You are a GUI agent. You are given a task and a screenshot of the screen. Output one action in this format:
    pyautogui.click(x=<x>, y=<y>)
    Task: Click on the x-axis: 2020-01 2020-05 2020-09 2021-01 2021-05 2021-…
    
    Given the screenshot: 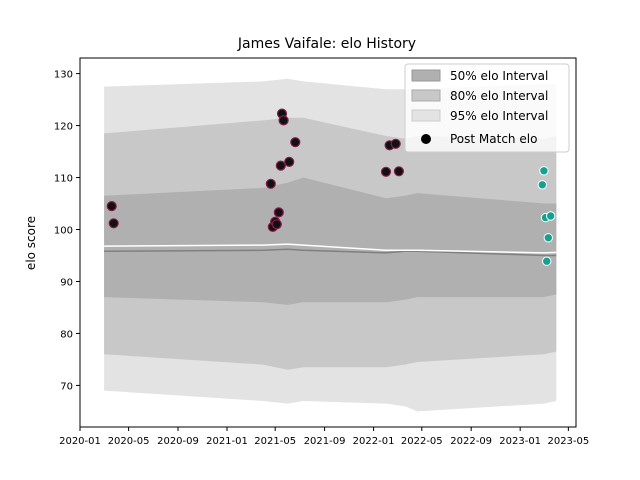 What is the action you would take?
    pyautogui.click(x=324, y=437)
    